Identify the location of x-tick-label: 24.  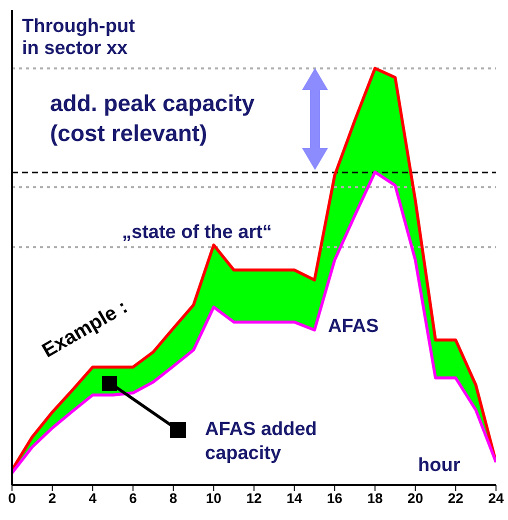
(496, 498).